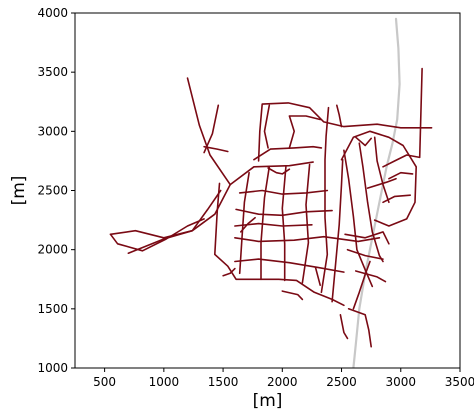  What do you see at coordinates (52, 250) in the screenshot?
I see `y-tick-label: 2000` at bounding box center [52, 250].